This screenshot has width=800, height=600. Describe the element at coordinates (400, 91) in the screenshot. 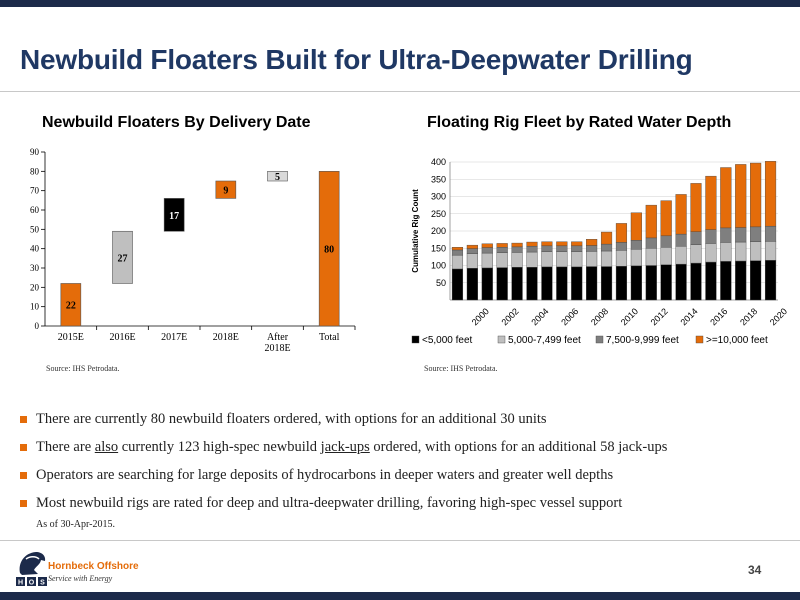

I see `title-divider` at that location.